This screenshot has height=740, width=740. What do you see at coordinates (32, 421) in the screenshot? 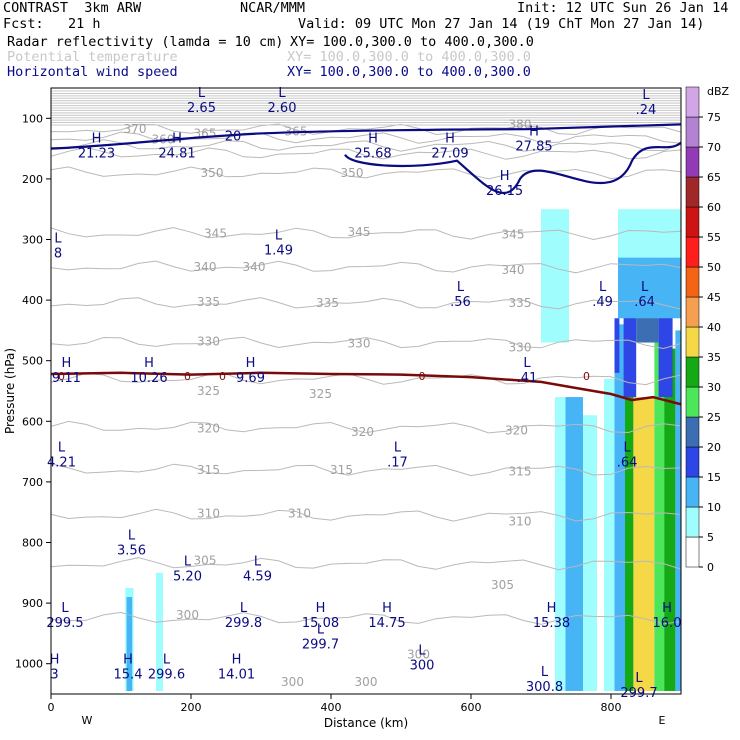
I see `y-tick-label-600: 600` at bounding box center [32, 421].